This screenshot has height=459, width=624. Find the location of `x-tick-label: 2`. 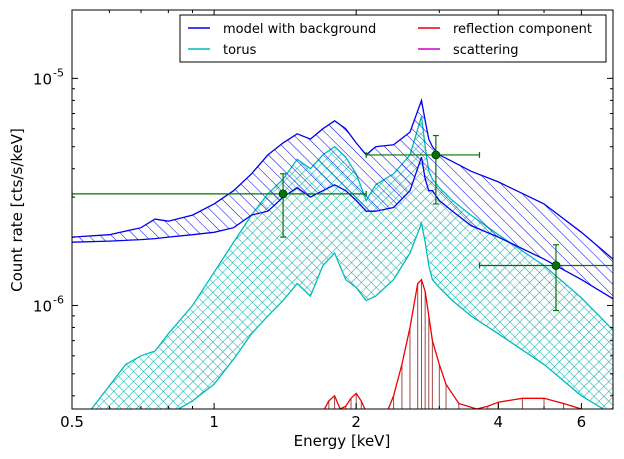

x-tick-label: 2 is located at coordinates (356, 422).